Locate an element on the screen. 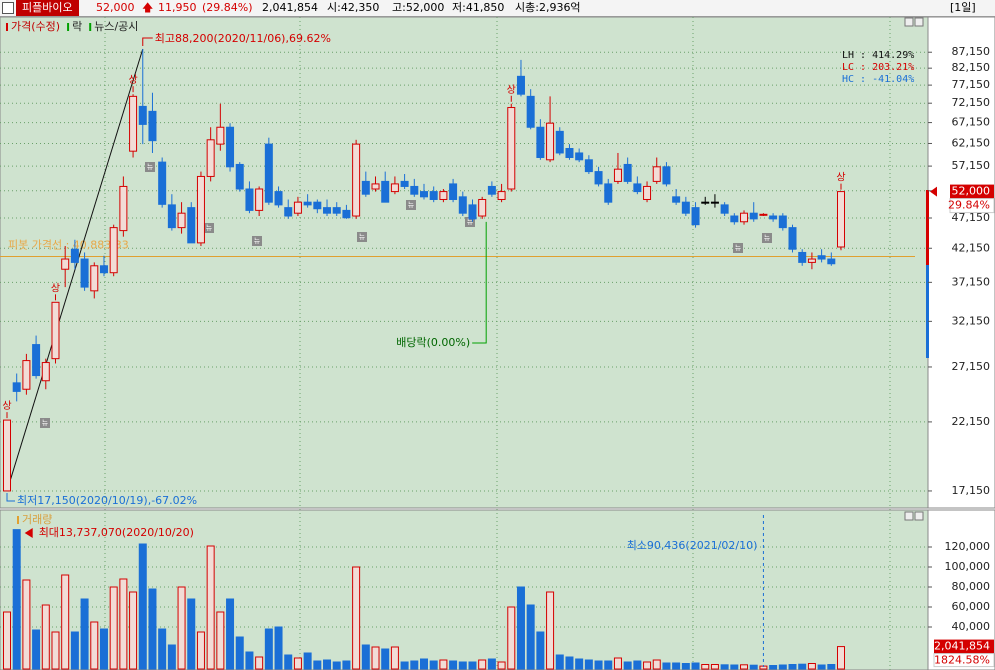 The height and width of the screenshot is (670, 995). low-arrow is located at coordinates (10, 497).